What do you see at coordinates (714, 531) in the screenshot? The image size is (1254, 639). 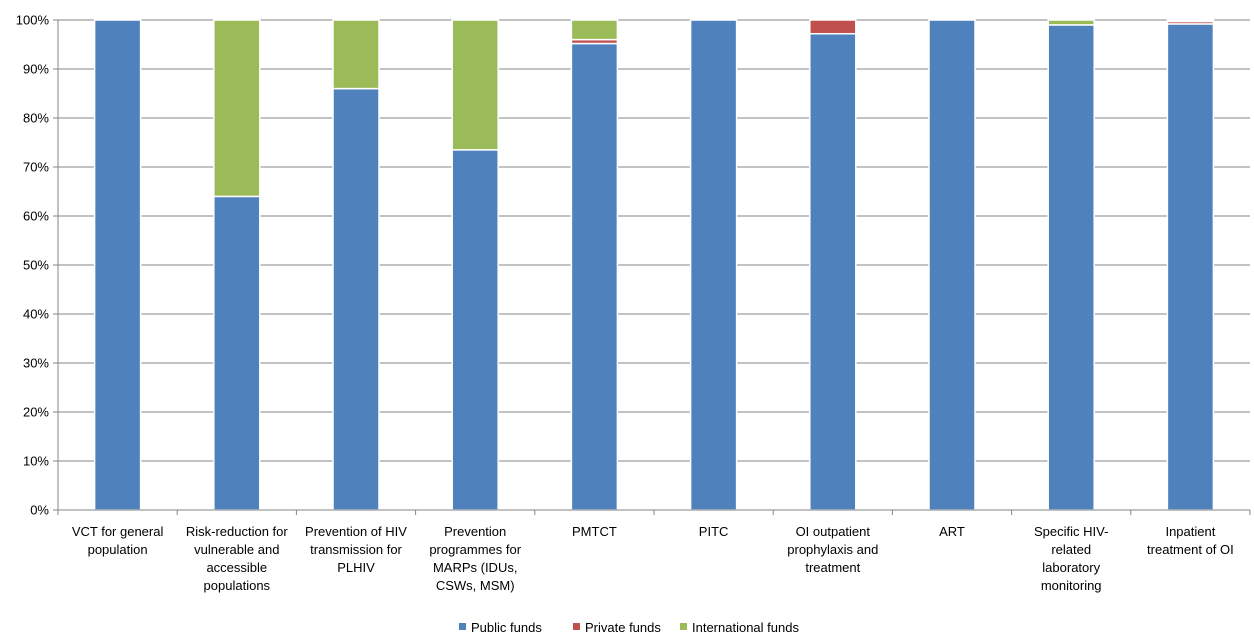 I see `x-category-label: PITC` at bounding box center [714, 531].